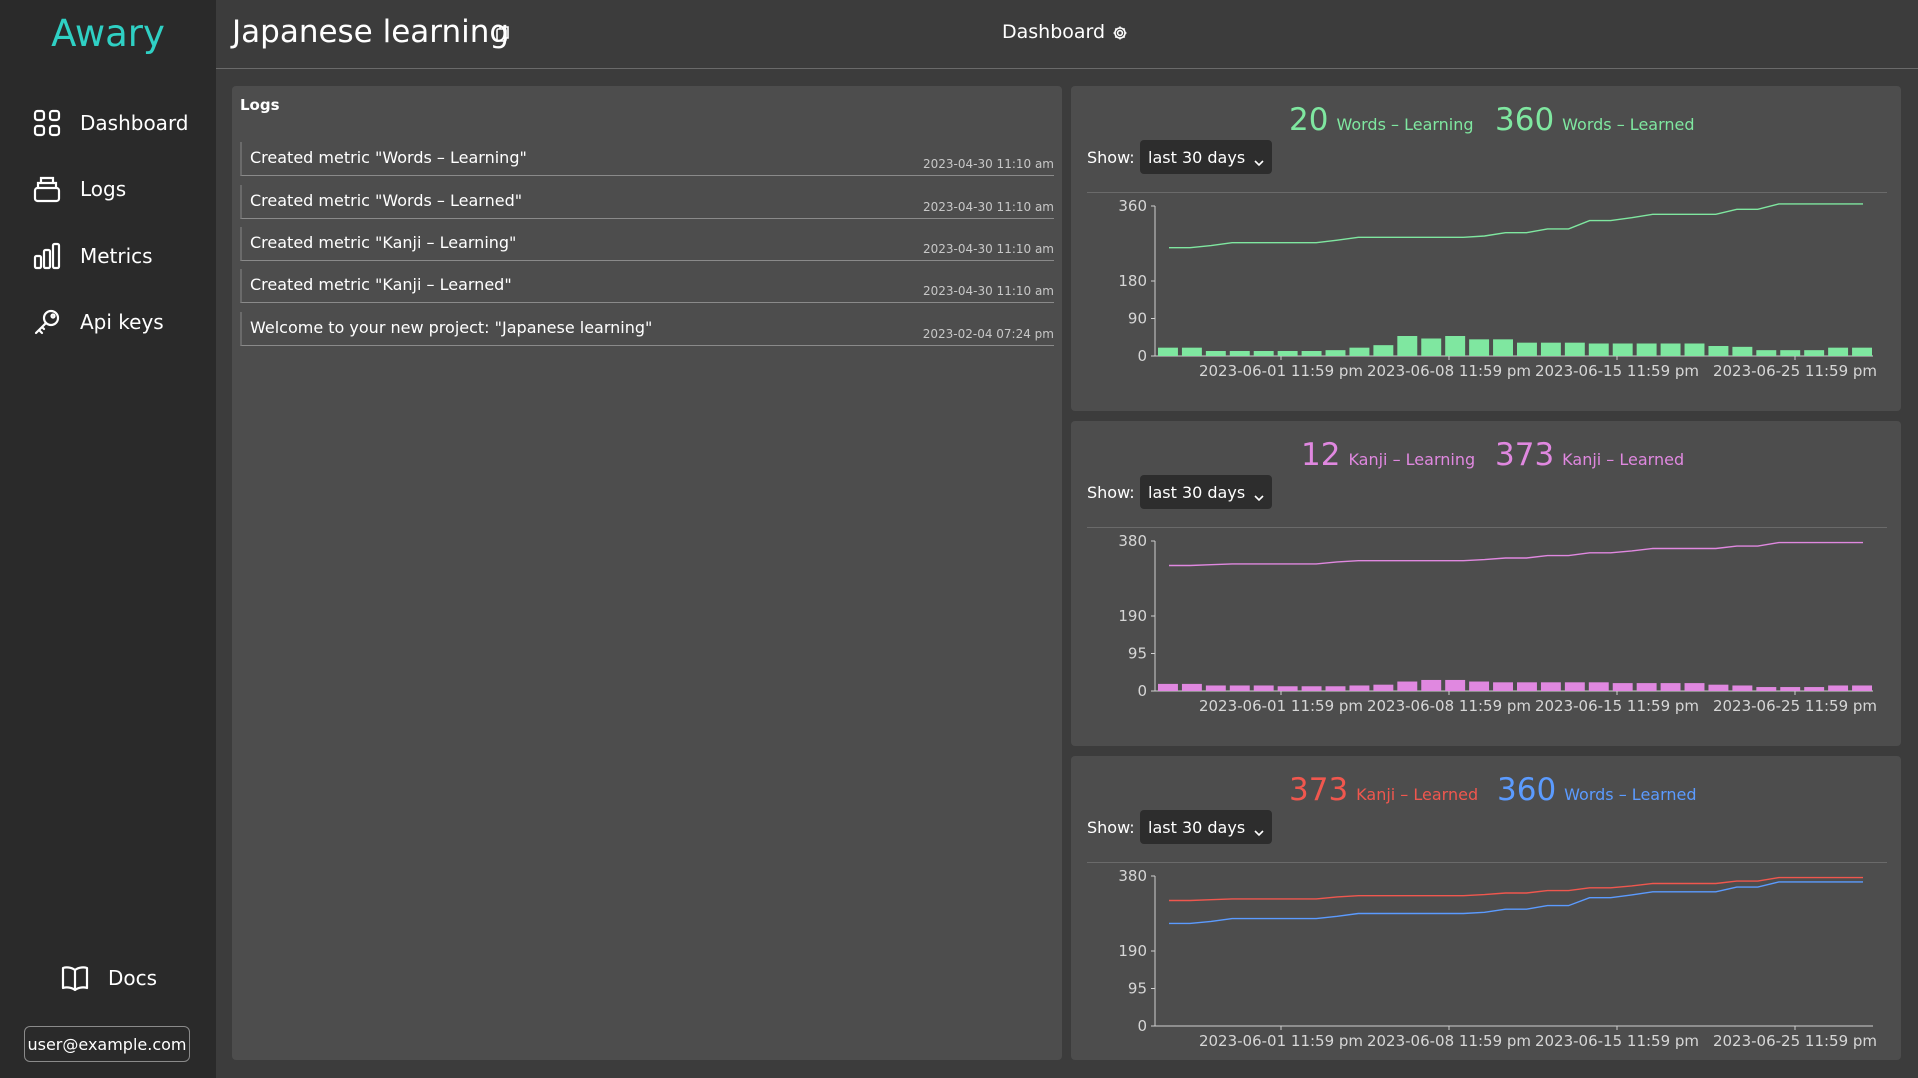 The image size is (1918, 1078). Describe the element at coordinates (381, 284) in the screenshot. I see `log-text: Created metric "Kanji – Learned"` at that location.